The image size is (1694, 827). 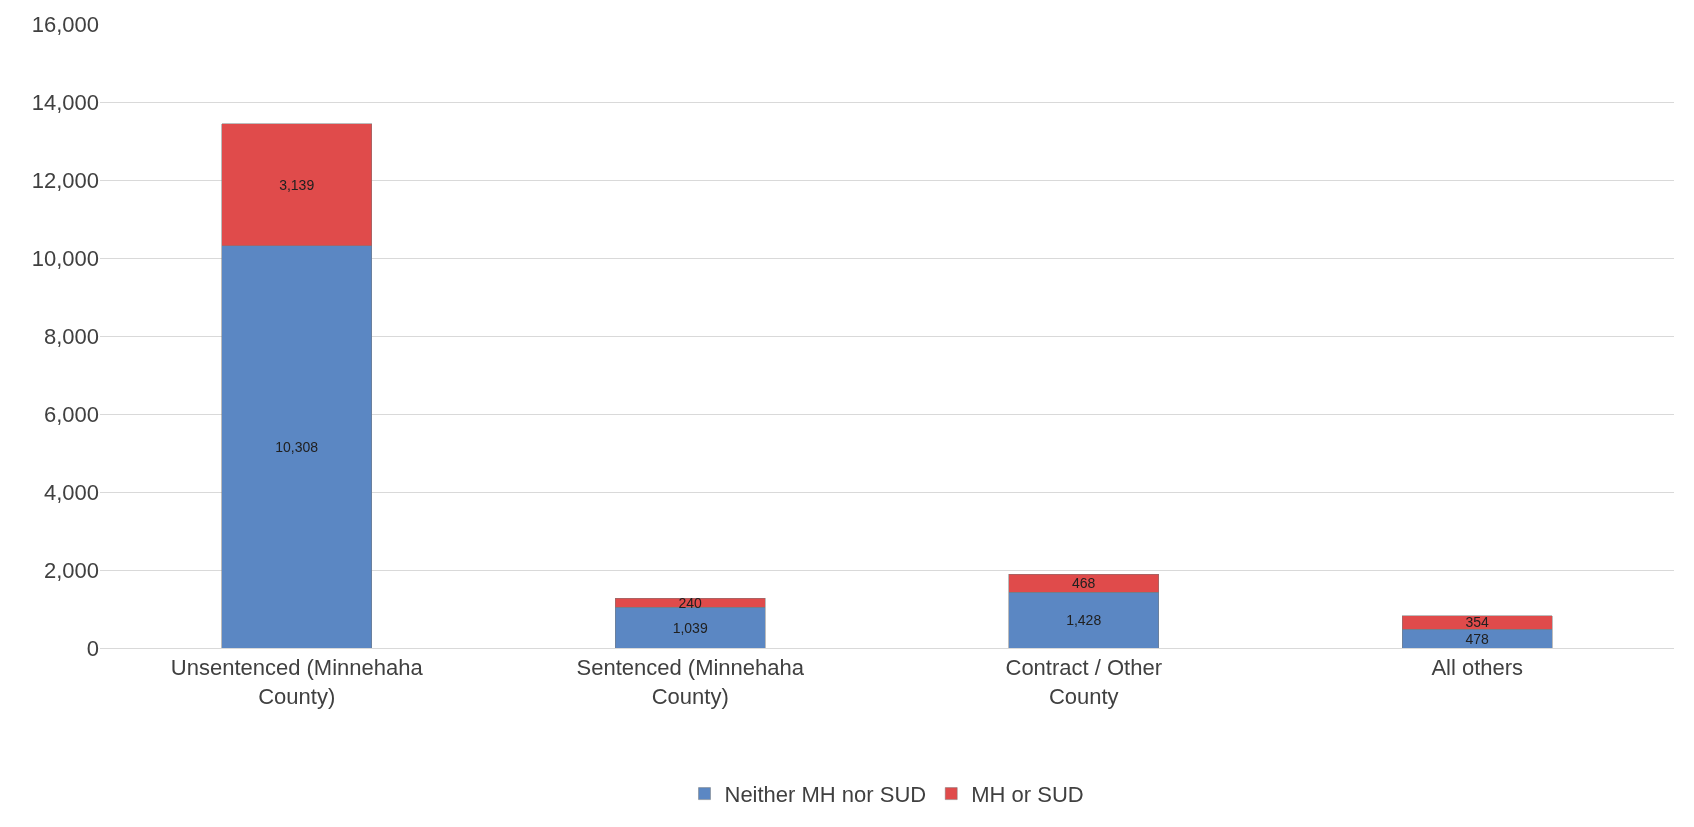 I want to click on y-tick-label: 8,000, so click(x=71, y=336).